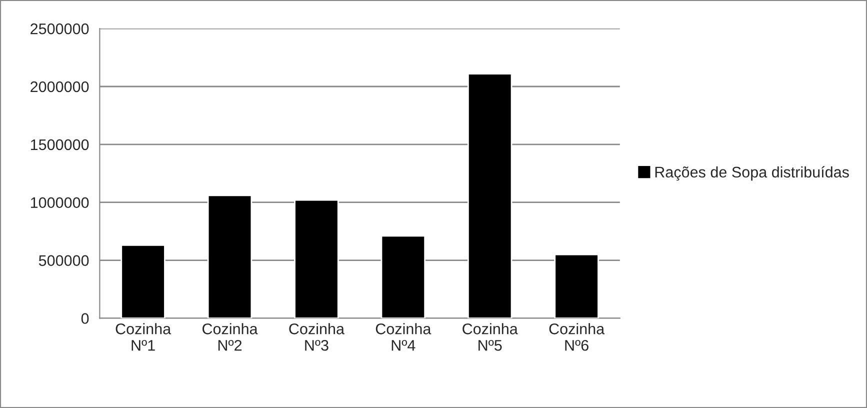 The height and width of the screenshot is (408, 867). What do you see at coordinates (316, 337) in the screenshot?
I see `x-tick-label: Cozinha Nº3` at bounding box center [316, 337].